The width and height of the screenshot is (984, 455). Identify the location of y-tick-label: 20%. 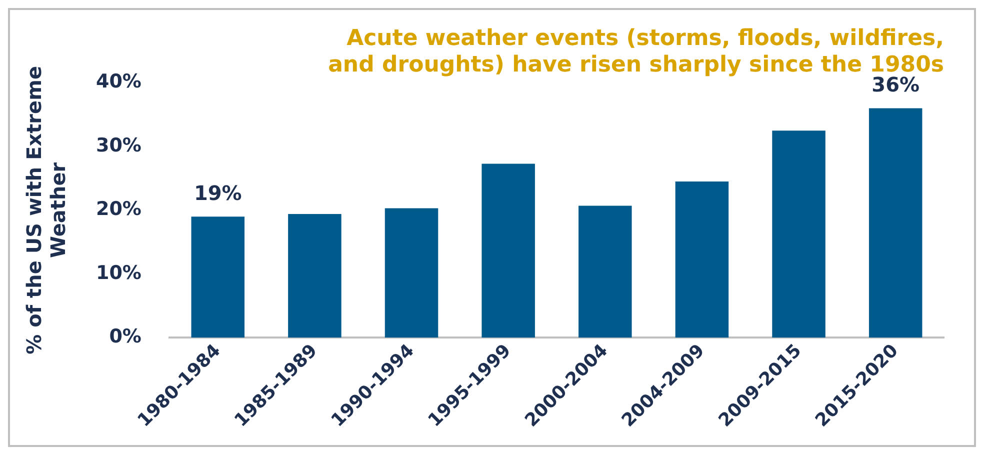
(119, 209).